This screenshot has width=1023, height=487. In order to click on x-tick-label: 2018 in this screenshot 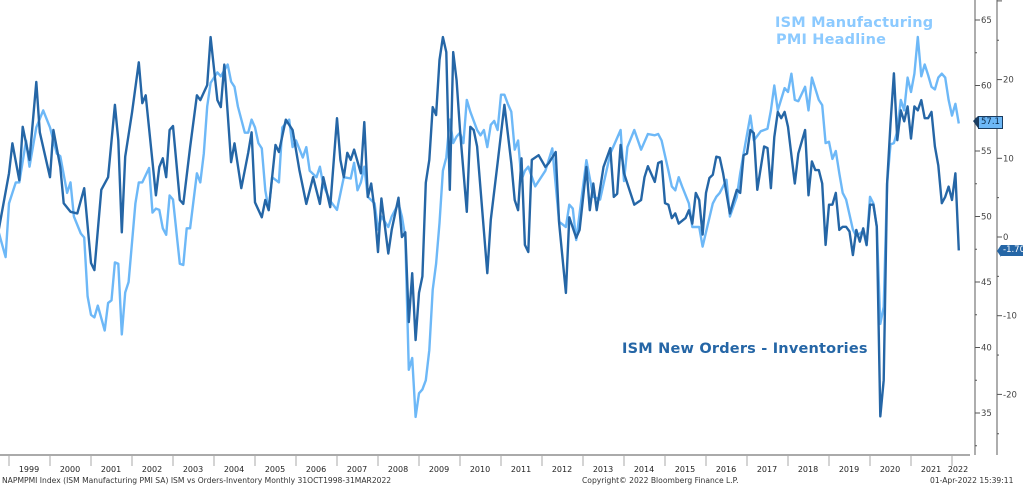, I will do `click(808, 469)`.